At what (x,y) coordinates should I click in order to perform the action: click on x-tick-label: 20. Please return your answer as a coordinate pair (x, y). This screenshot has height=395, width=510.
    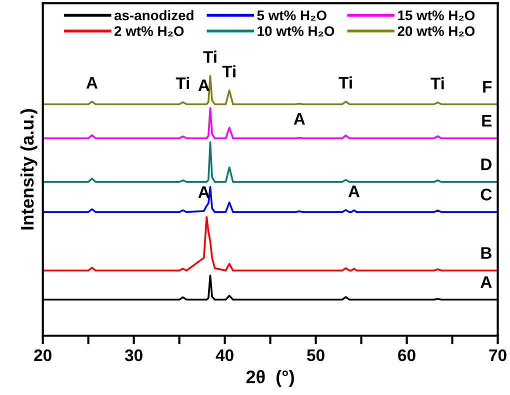
    Looking at the image, I should click on (43, 355).